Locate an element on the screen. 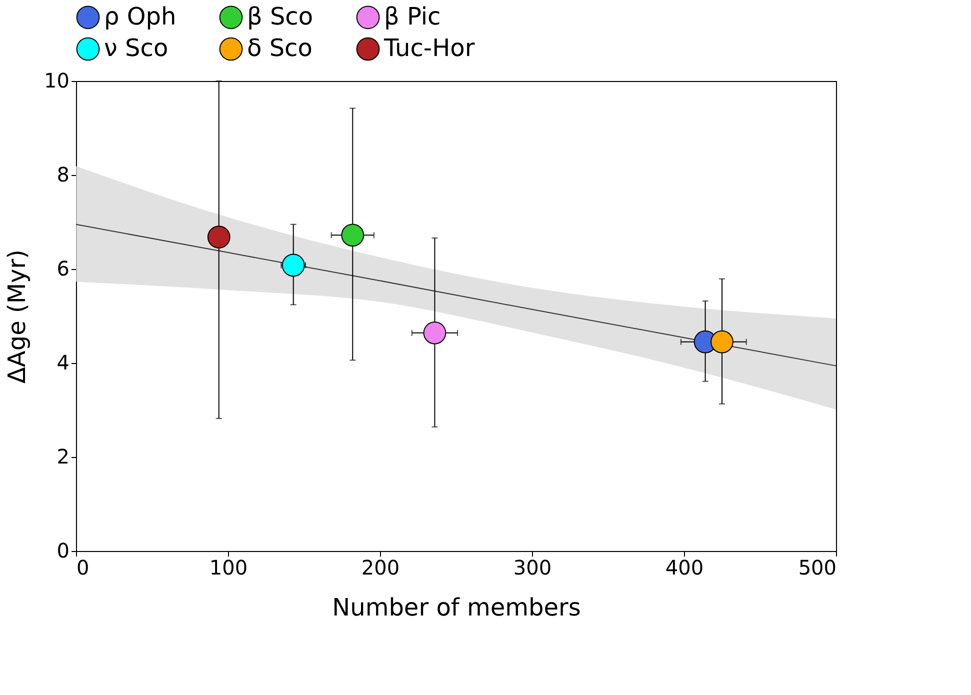 The width and height of the screenshot is (971, 695). y-tick-label: 0 is located at coordinates (63, 550).